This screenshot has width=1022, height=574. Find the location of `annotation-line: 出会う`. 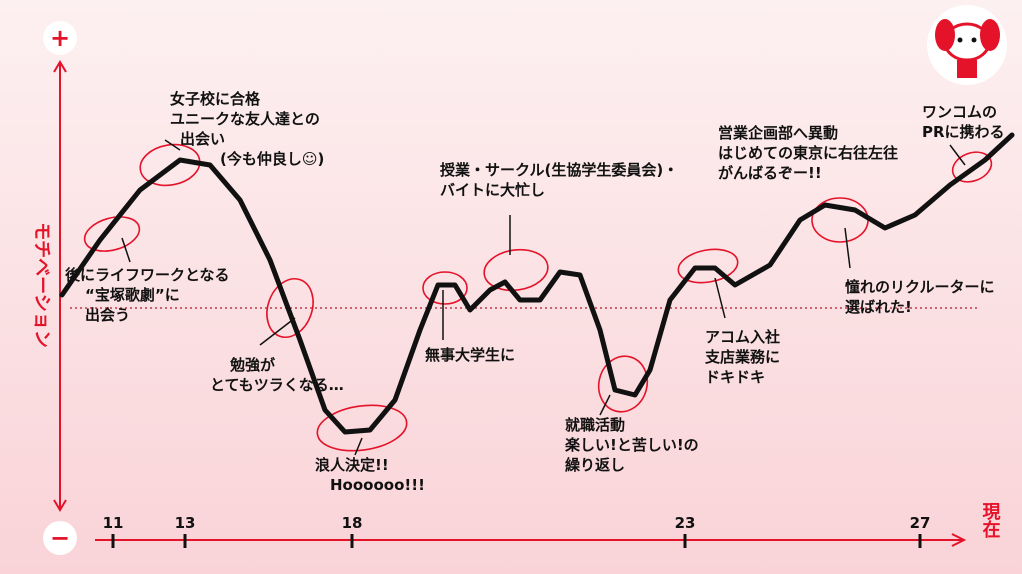

annotation-line: 出会う is located at coordinates (107, 315).